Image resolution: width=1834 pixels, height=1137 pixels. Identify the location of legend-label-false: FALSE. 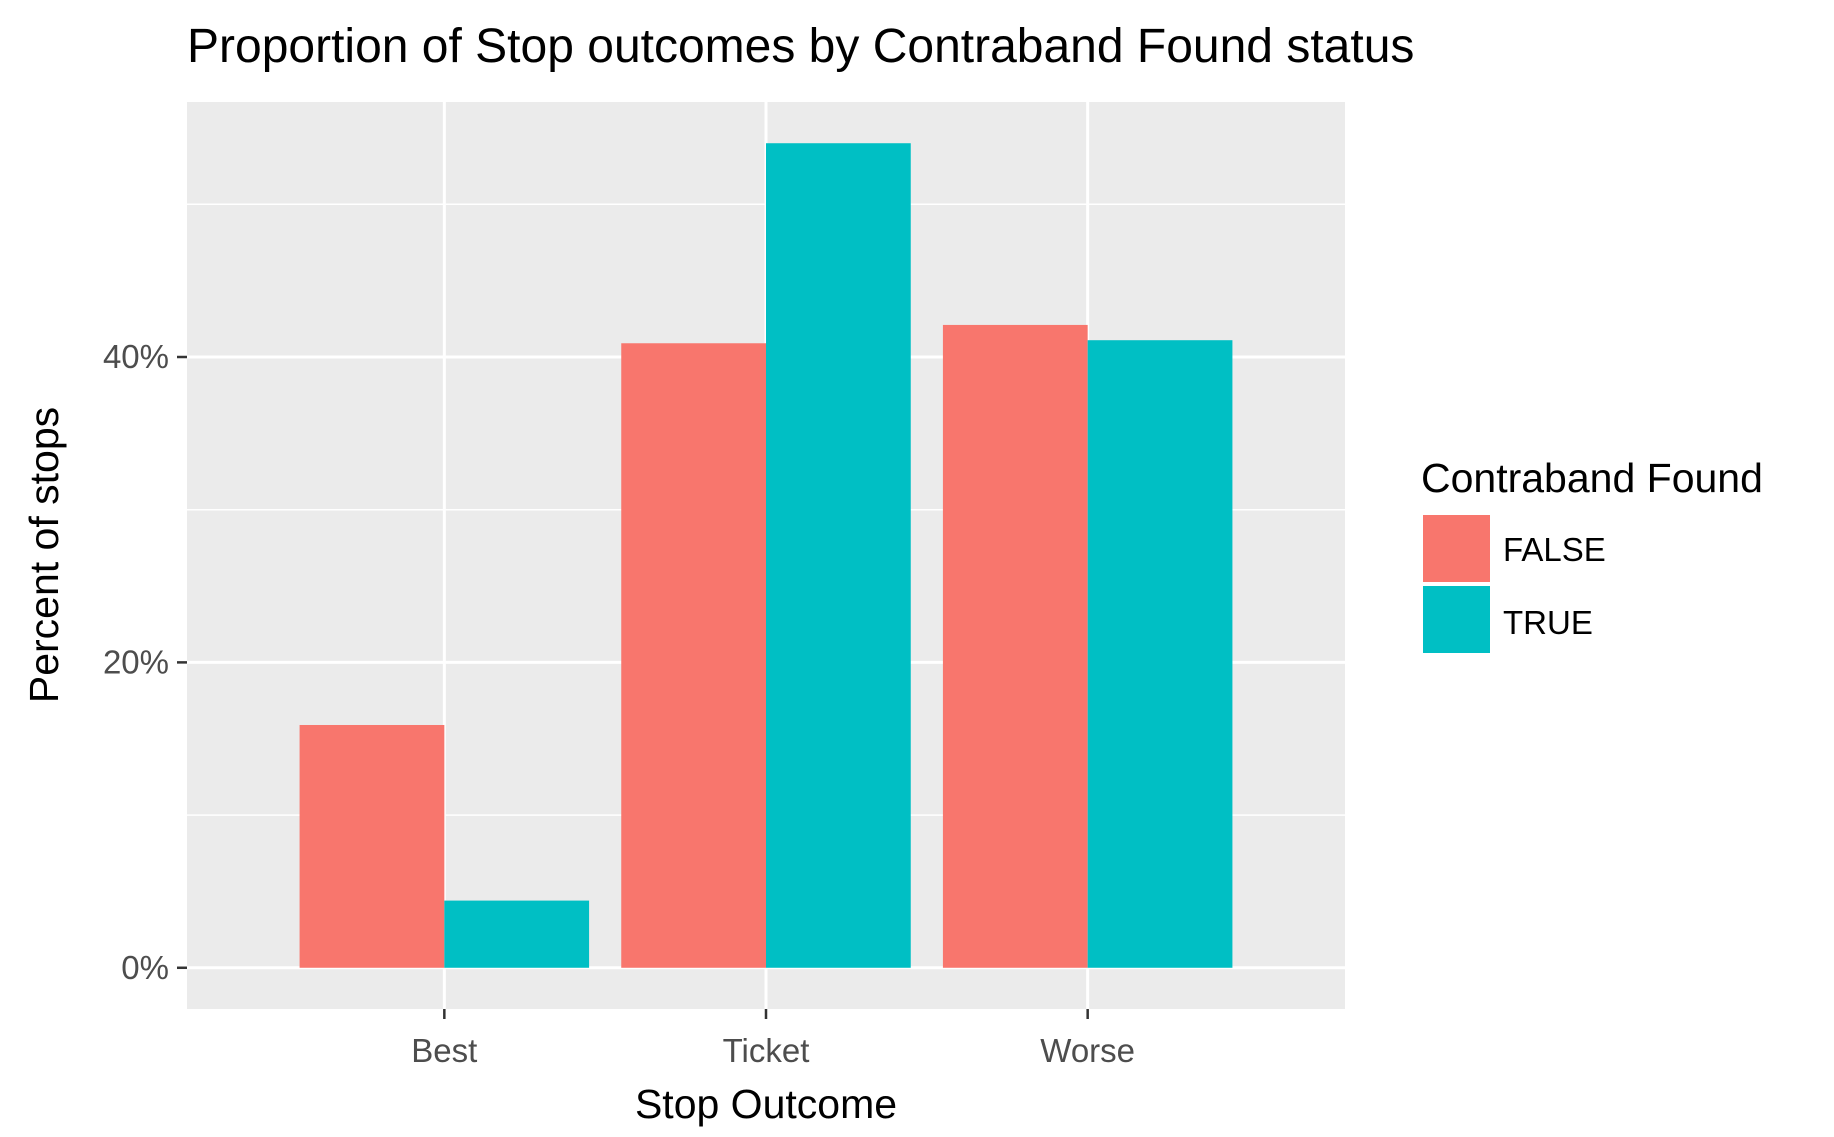
(1554, 549).